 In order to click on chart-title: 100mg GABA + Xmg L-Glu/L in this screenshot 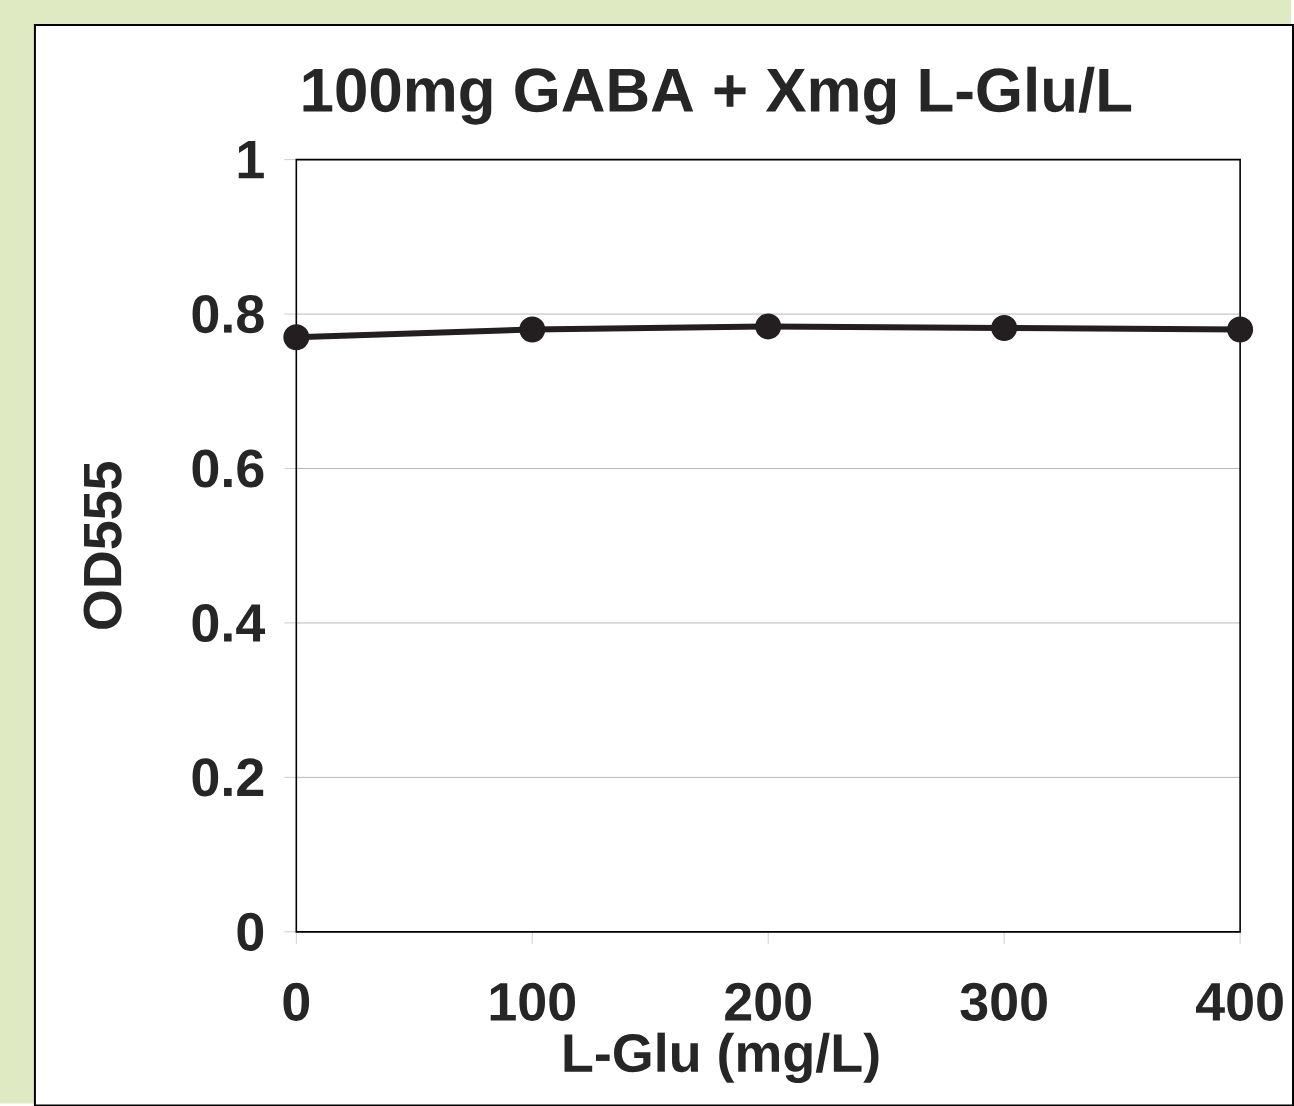, I will do `click(717, 95)`.